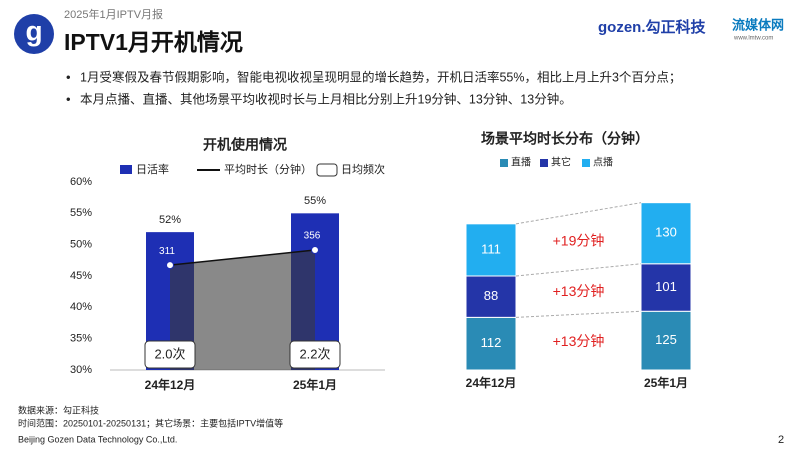 This screenshot has height=450, width=800. What do you see at coordinates (652, 27) in the screenshot?
I see `logo-main: gozen.勾正科技` at bounding box center [652, 27].